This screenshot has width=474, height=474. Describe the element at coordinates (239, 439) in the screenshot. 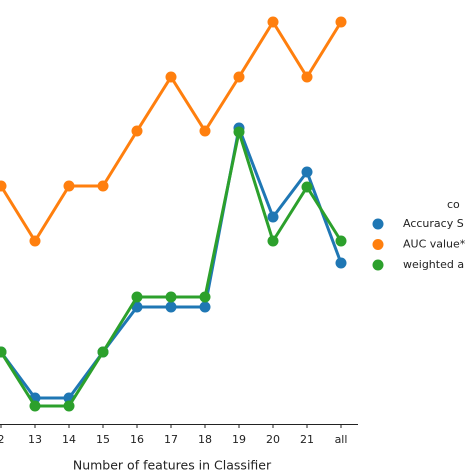

I see `x-tick-label: 19` at that location.